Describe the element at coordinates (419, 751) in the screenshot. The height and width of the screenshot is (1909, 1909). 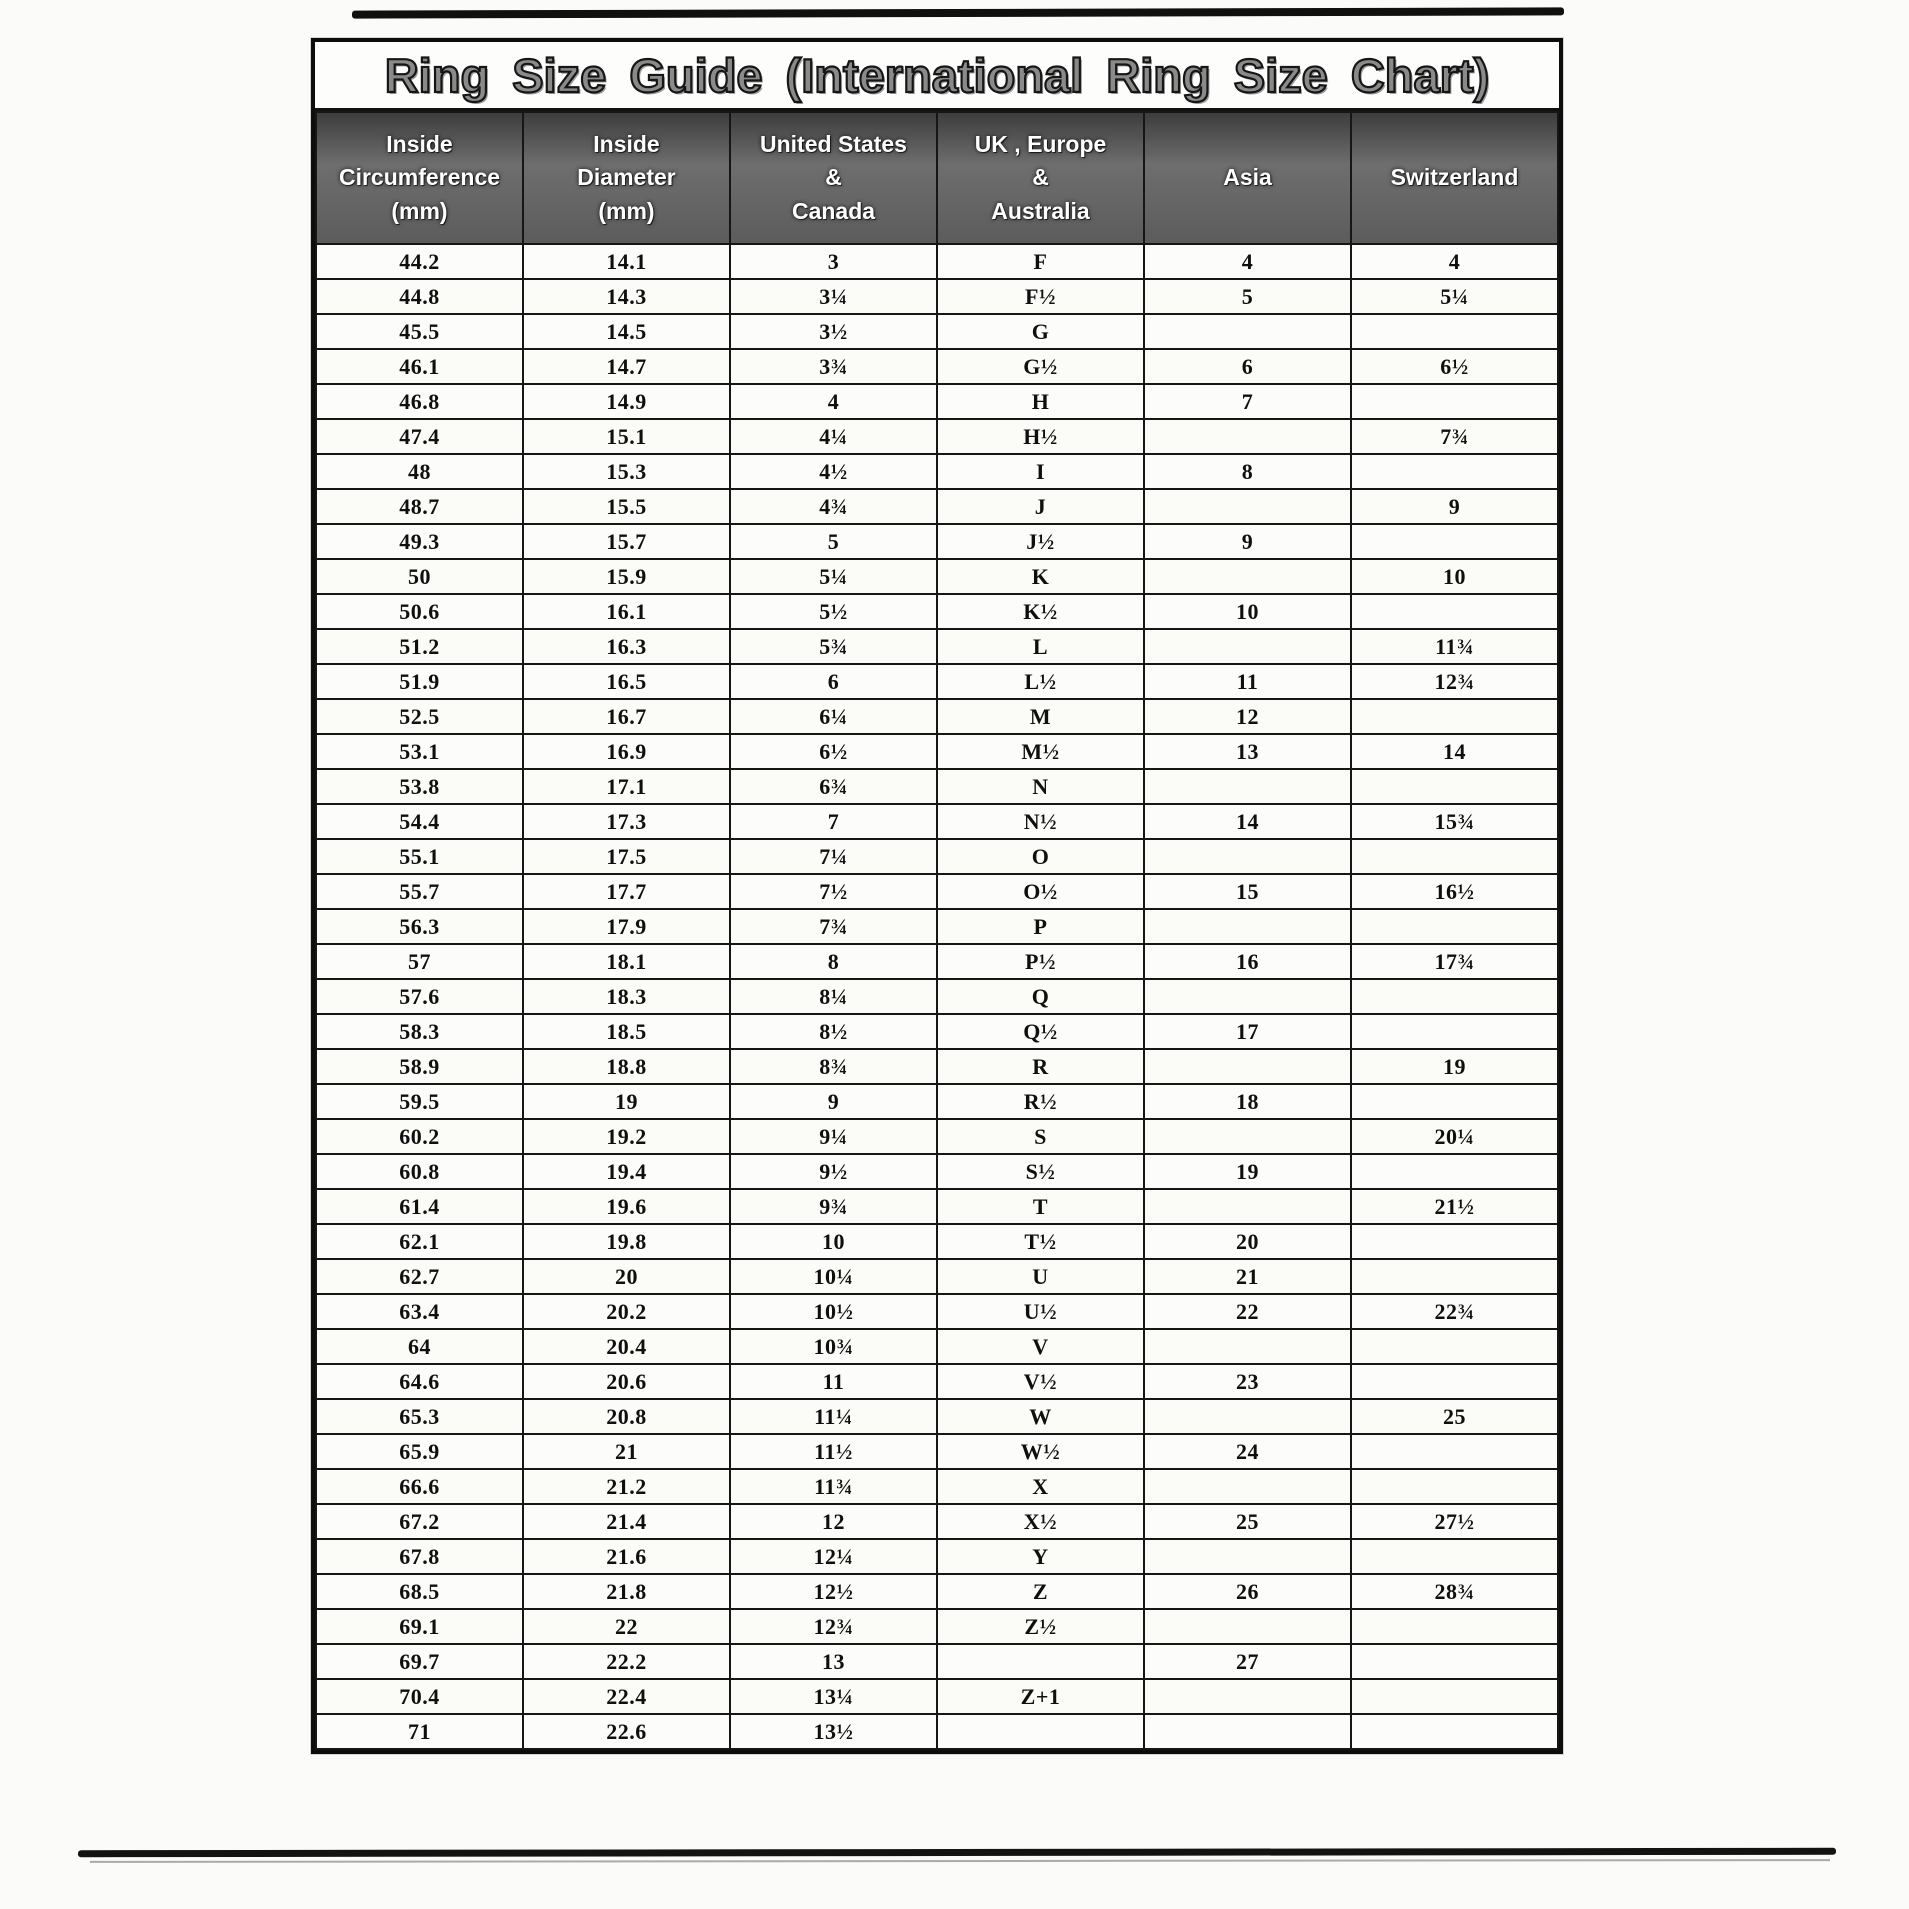
I see `cell-inside-circumference: 53.1` at that location.